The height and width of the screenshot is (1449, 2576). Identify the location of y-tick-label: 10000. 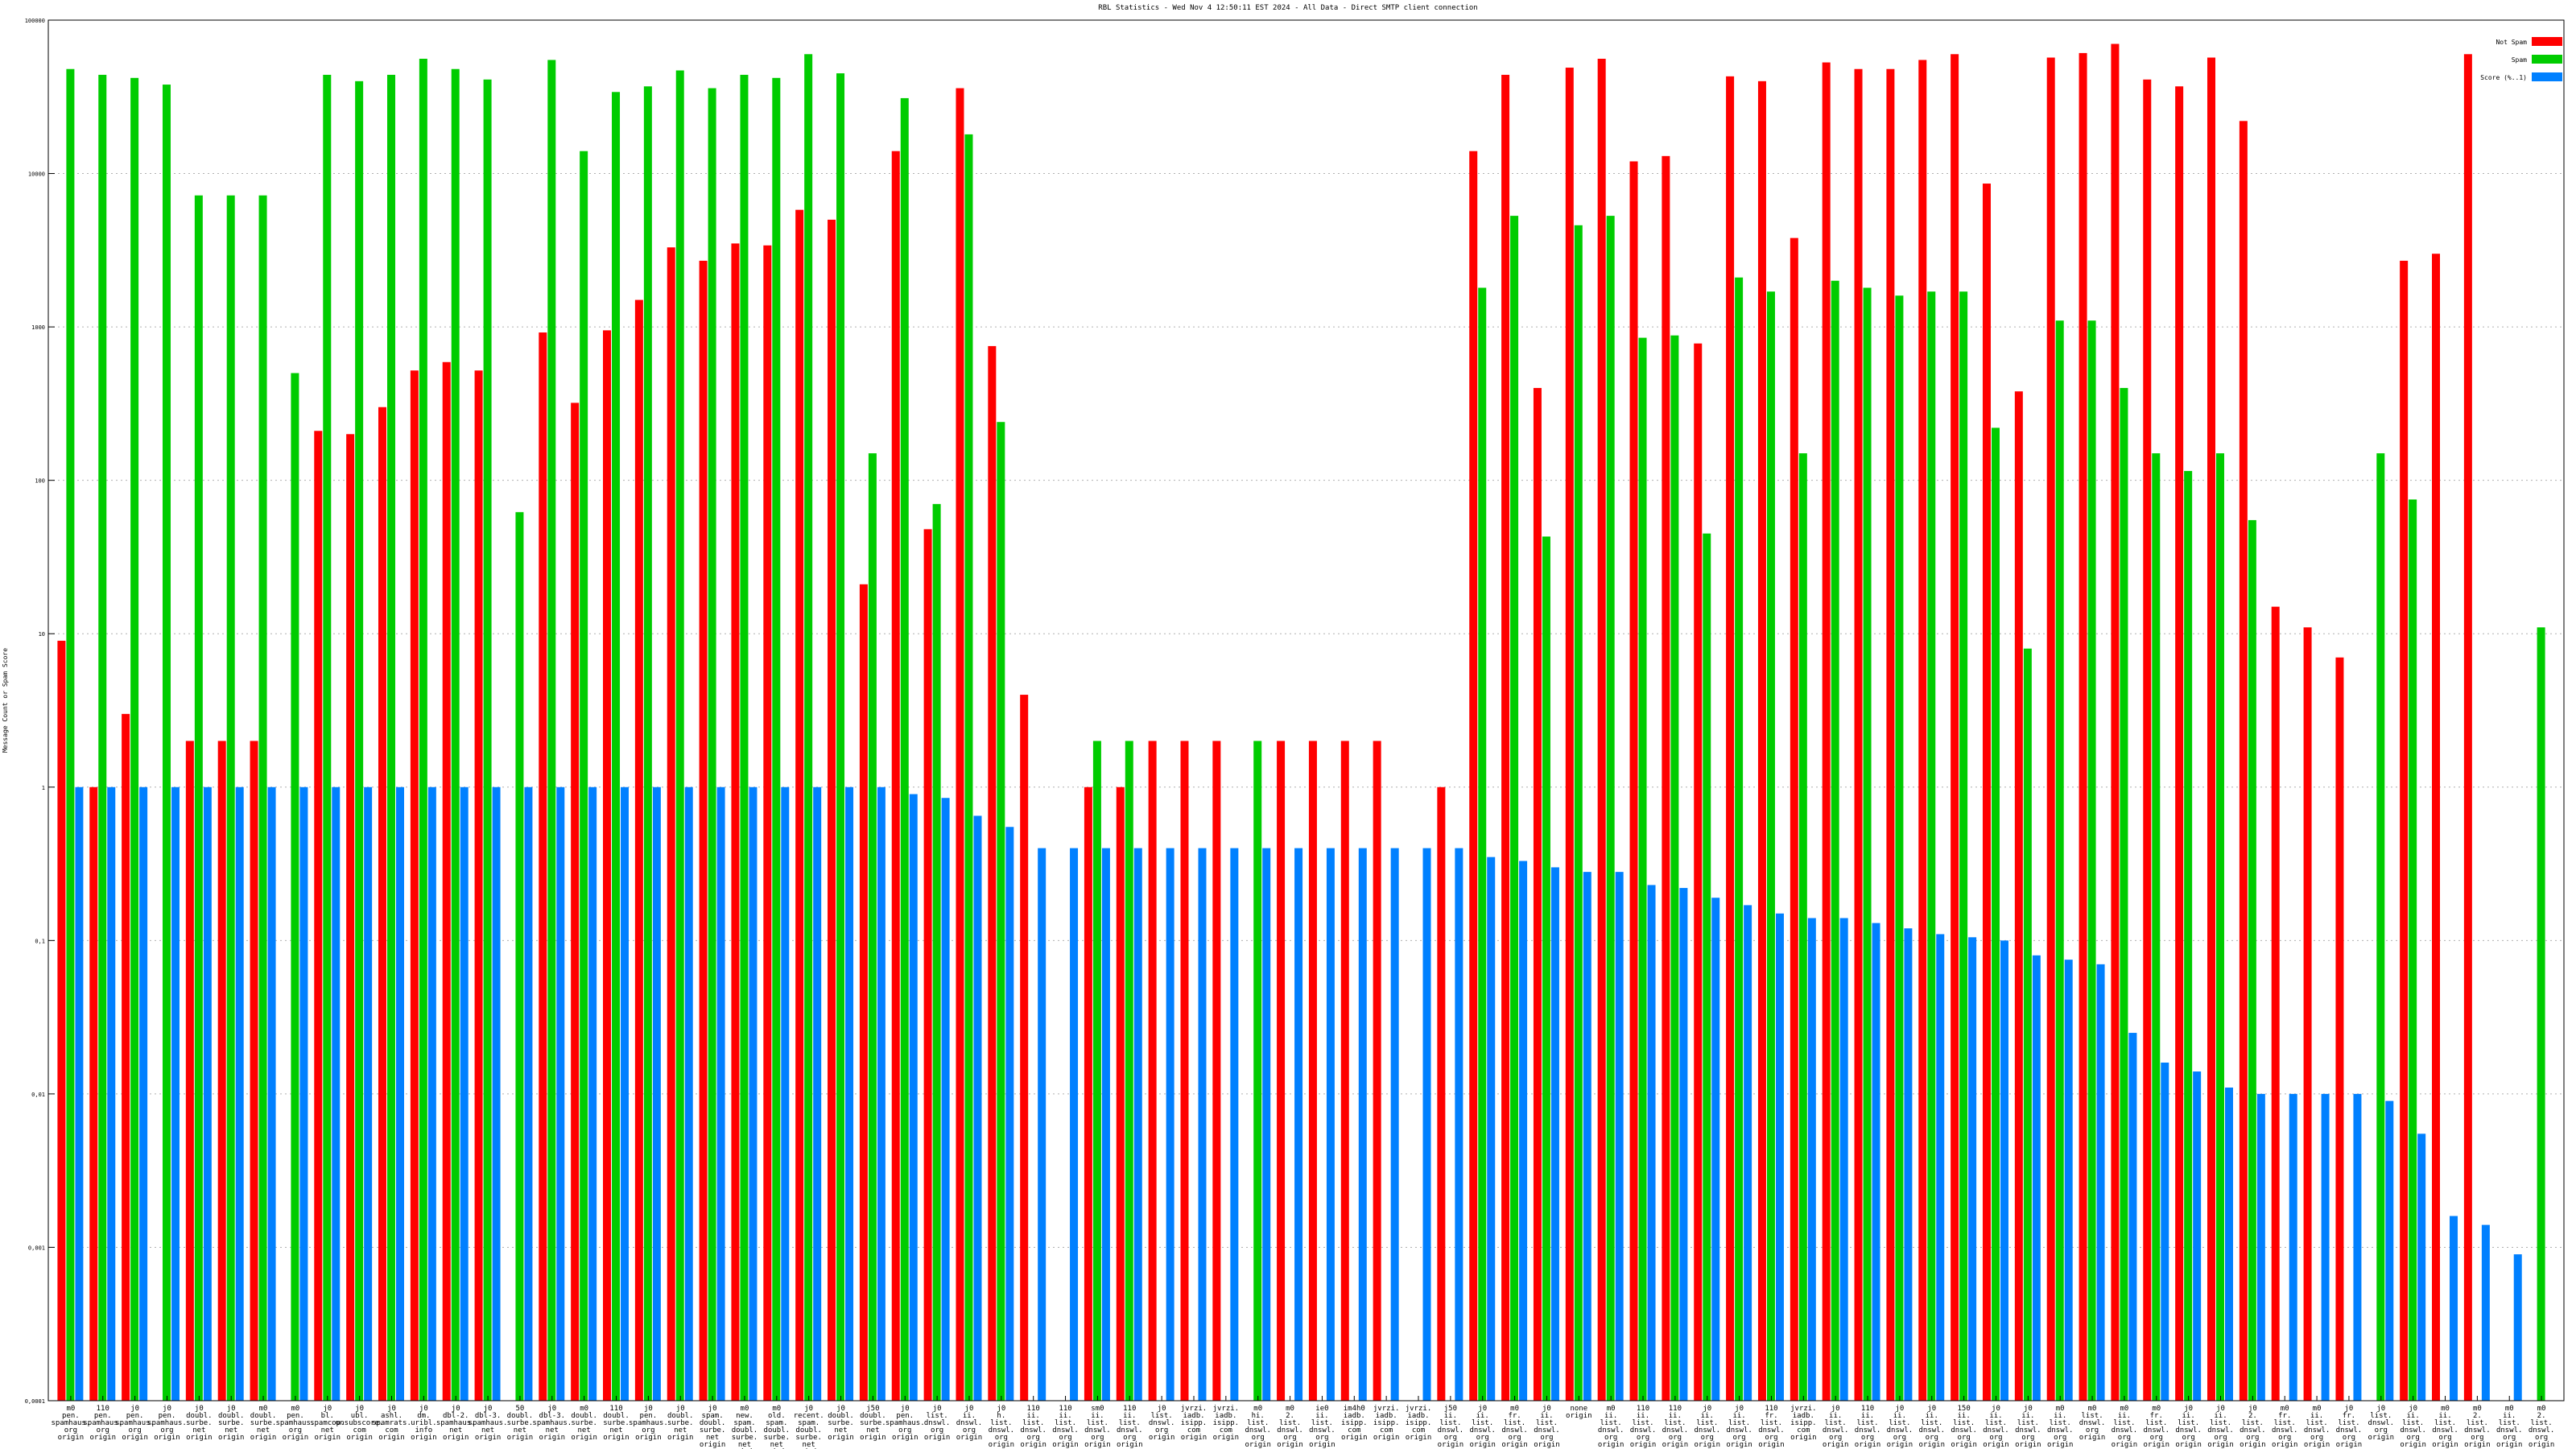
(36, 174).